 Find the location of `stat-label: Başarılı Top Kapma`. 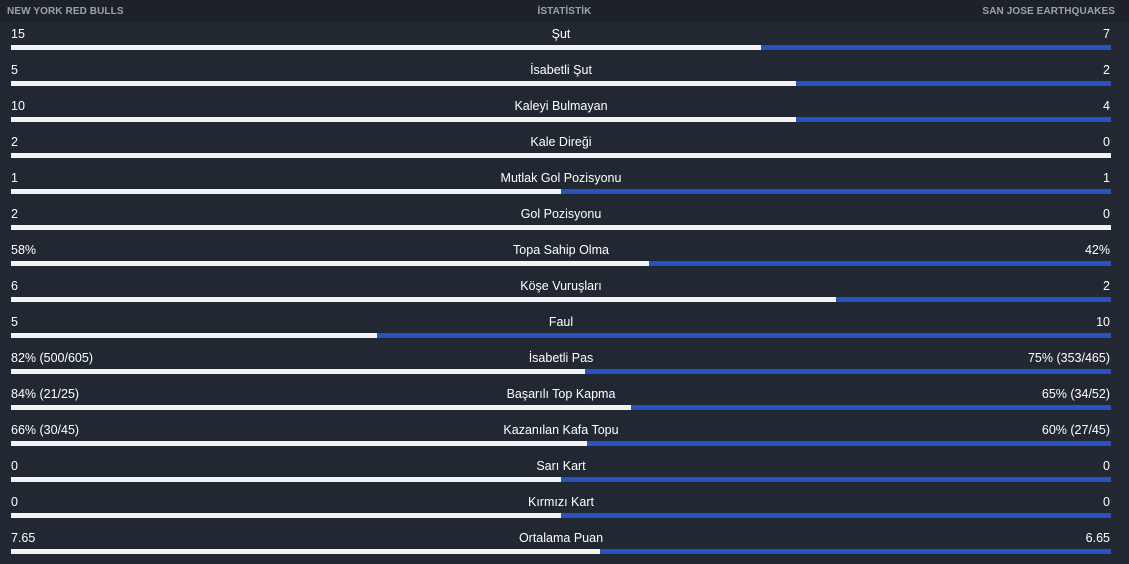

stat-label: Başarılı Top Kapma is located at coordinates (561, 394).